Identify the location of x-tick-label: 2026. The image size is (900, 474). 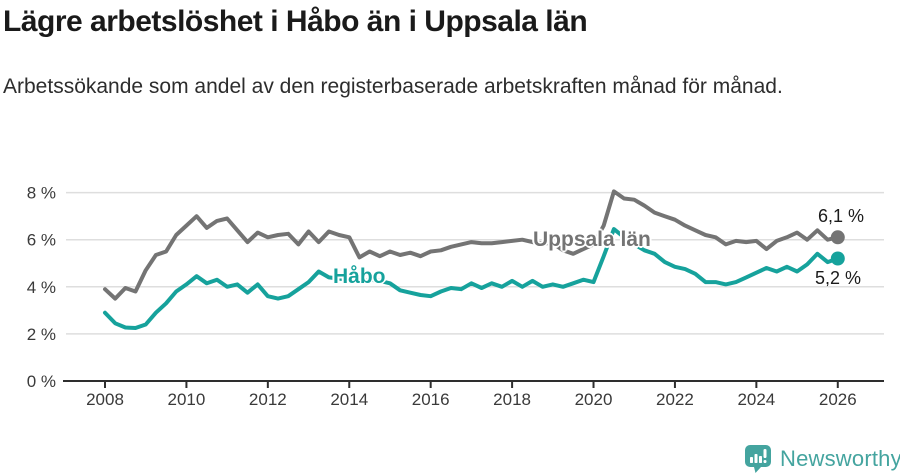
(838, 399).